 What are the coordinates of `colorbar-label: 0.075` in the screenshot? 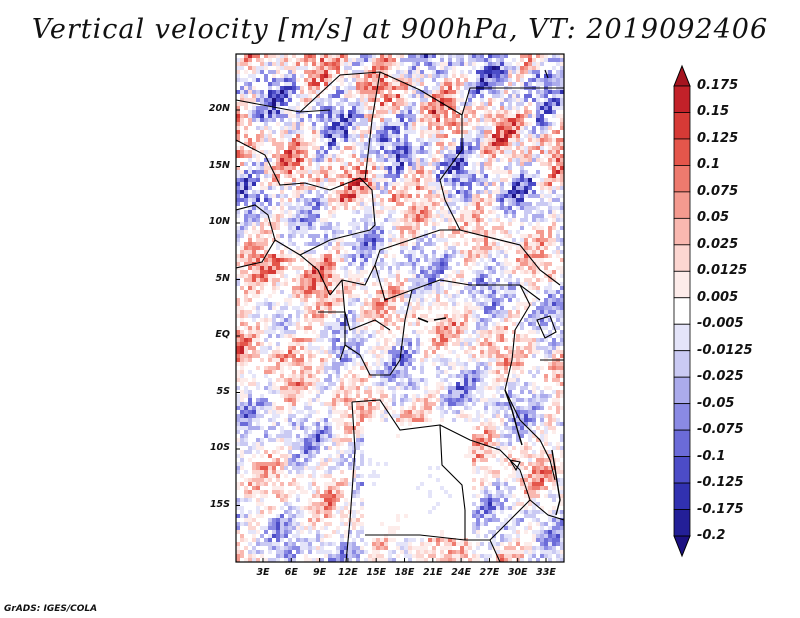 It's located at (718, 191).